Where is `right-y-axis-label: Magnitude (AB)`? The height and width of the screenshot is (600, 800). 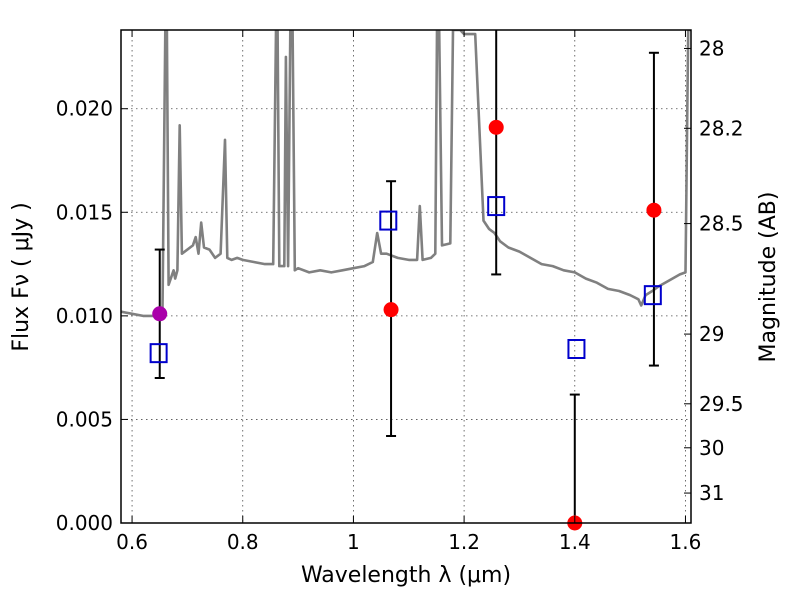 right-y-axis-label: Magnitude (AB) is located at coordinates (768, 277).